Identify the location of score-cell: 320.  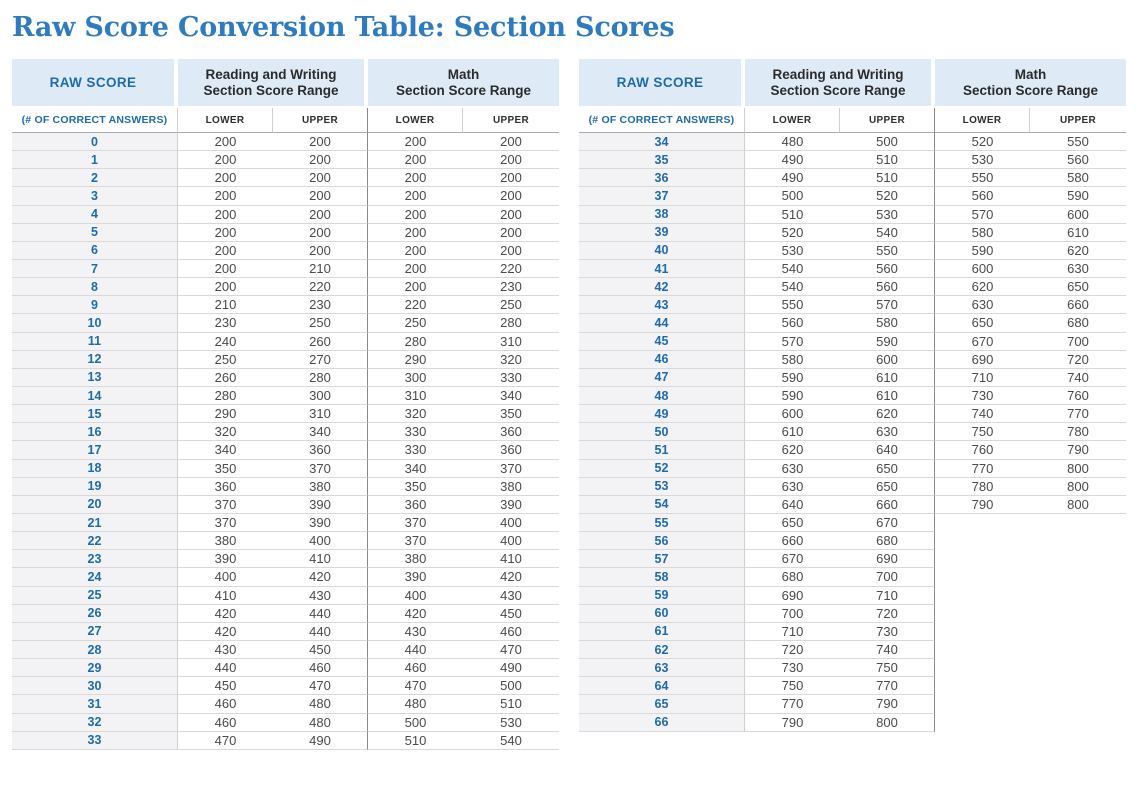
(416, 414).